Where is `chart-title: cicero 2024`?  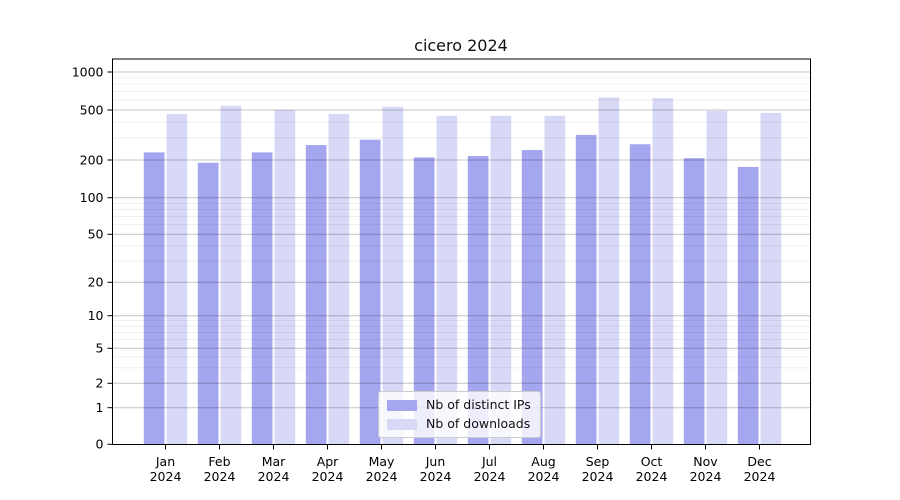
chart-title: cicero 2024 is located at coordinates (461, 45).